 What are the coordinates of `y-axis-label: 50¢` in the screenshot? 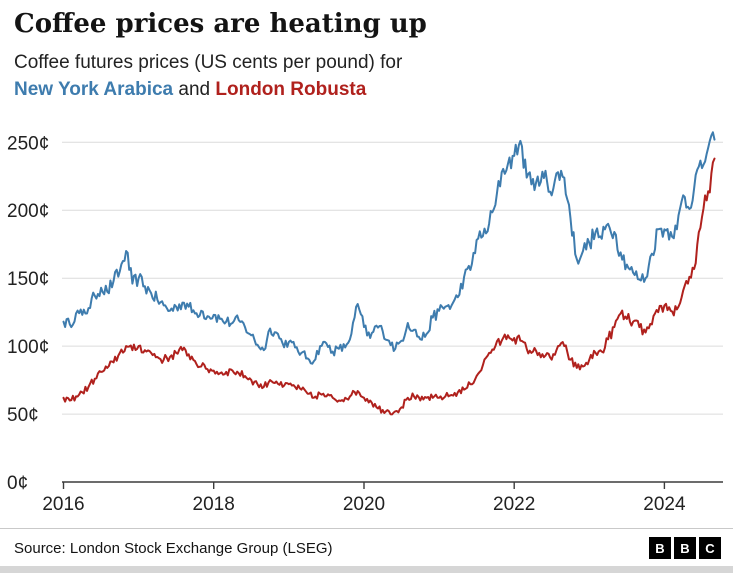 It's located at (23, 415).